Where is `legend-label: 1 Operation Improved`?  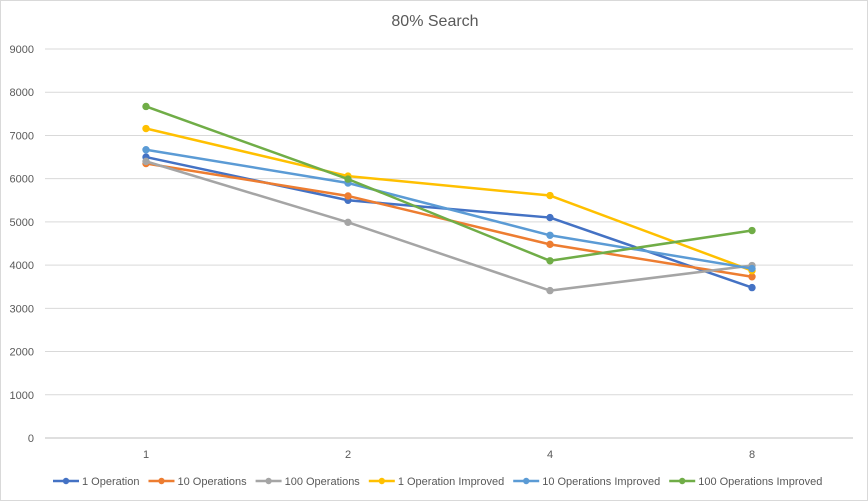
legend-label: 1 Operation Improved is located at coordinates (451, 482).